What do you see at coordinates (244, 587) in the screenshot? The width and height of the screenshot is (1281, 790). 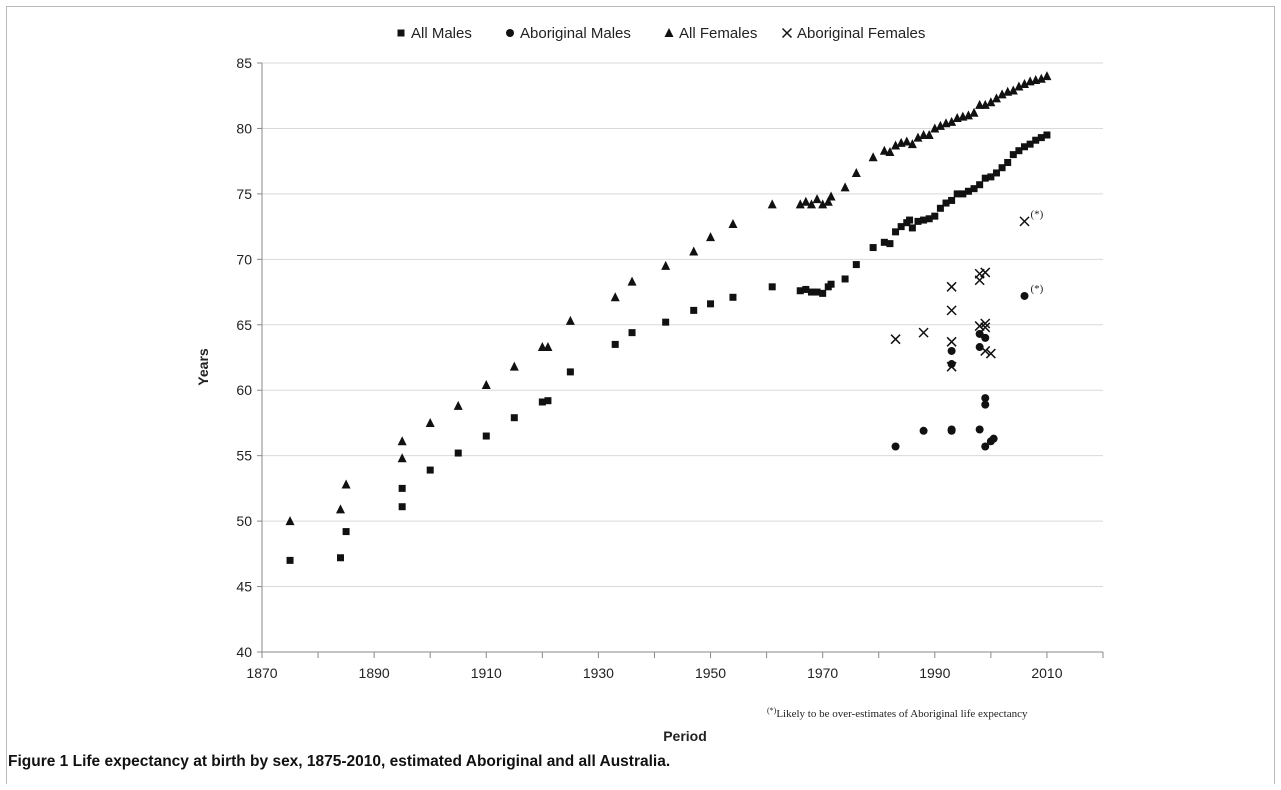 I see `y-tick-label: 45` at bounding box center [244, 587].